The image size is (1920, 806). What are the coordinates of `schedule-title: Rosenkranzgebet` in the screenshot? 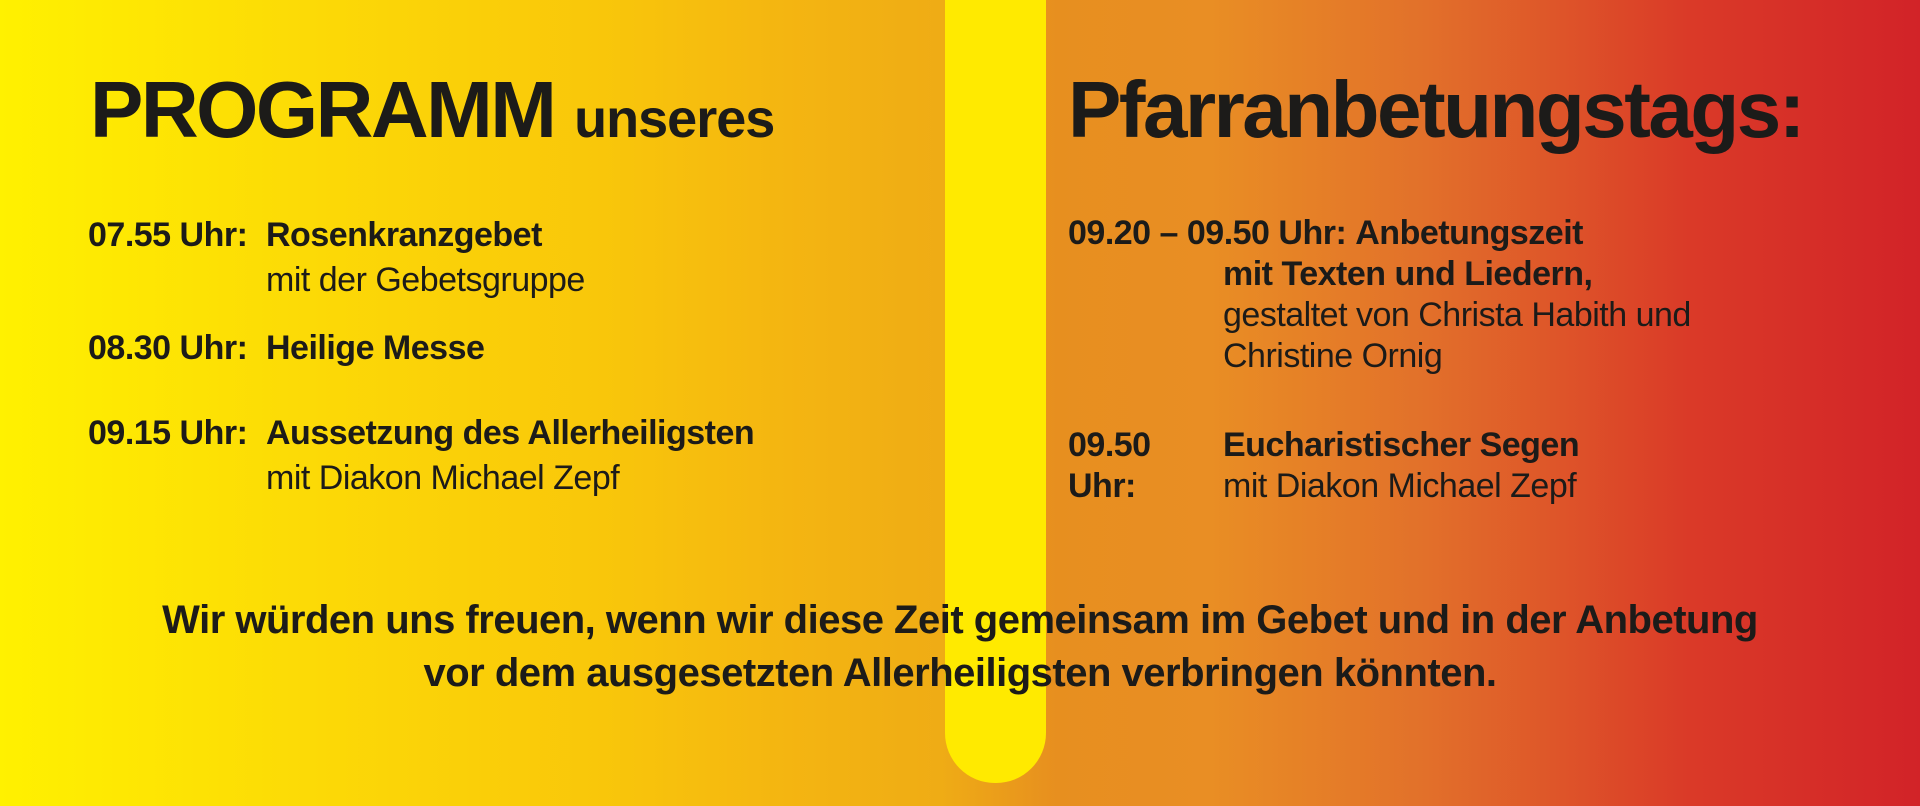 It's located at (404, 235).